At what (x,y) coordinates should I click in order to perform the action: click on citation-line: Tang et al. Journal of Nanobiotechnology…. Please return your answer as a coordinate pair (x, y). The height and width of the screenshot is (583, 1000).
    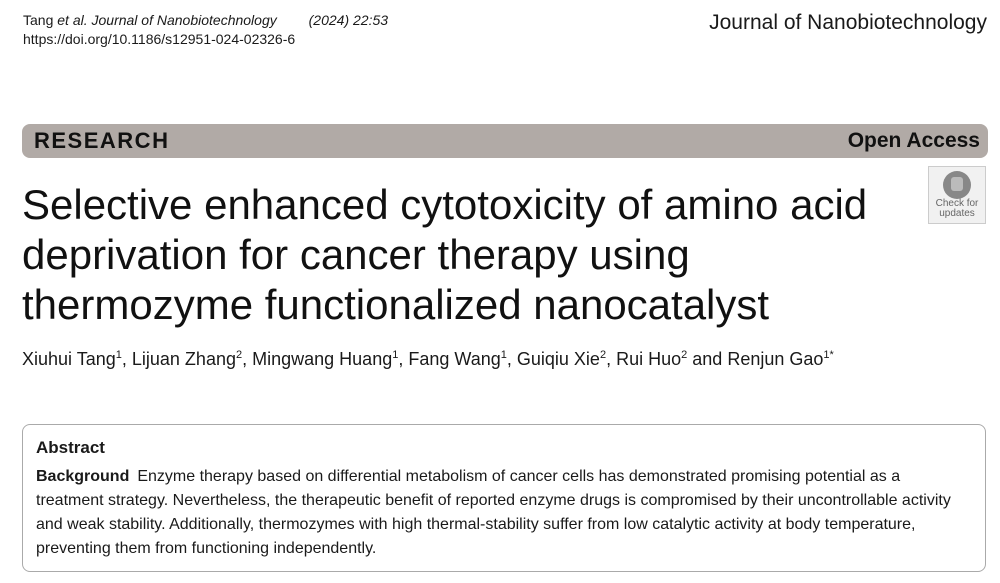
    Looking at the image, I should click on (505, 20).